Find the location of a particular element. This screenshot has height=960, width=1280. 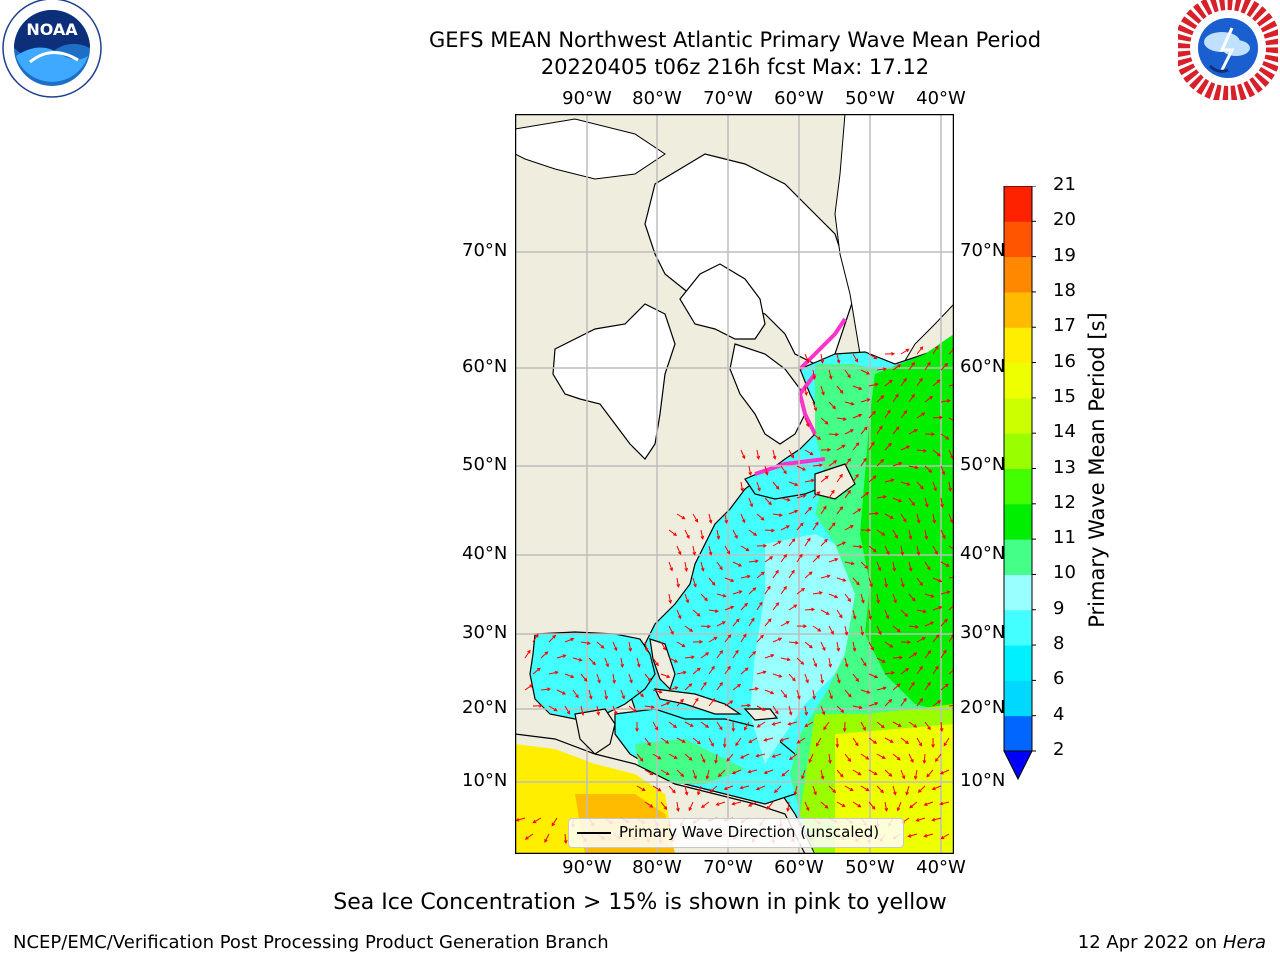

period-band-9s is located at coordinates (812, 649).